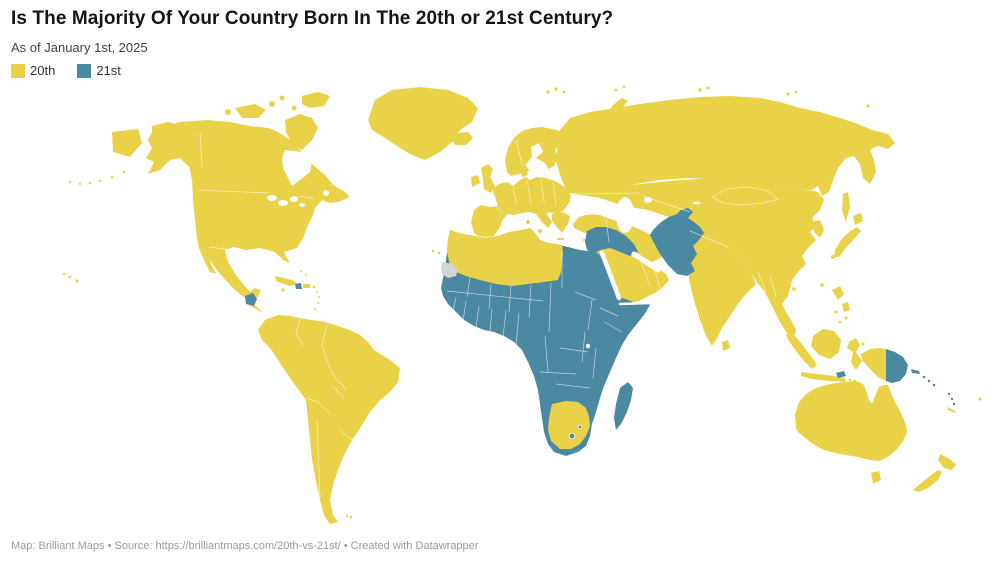 This screenshot has height=566, width=1000. What do you see at coordinates (697, 203) in the screenshot?
I see `lake-balkhash` at bounding box center [697, 203].